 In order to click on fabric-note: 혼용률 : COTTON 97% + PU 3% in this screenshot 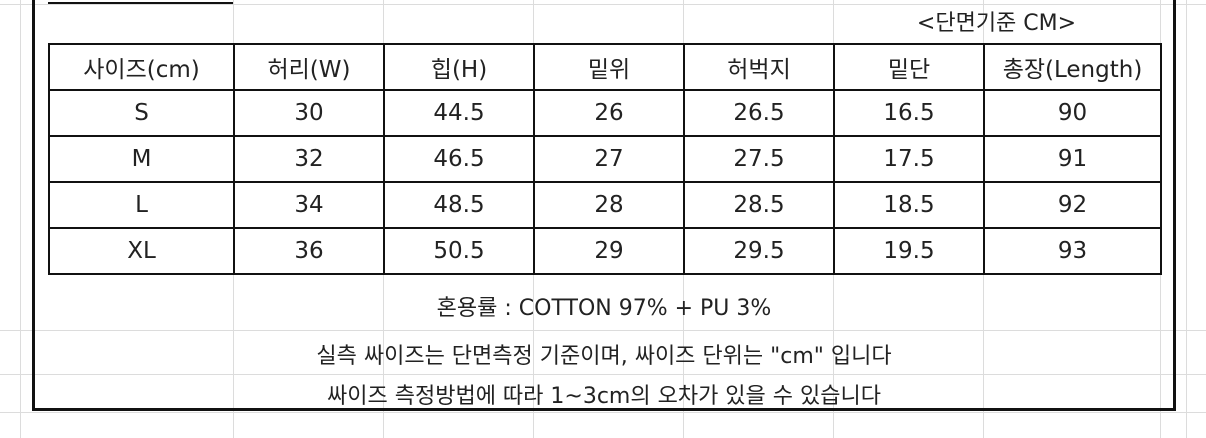, I will do `click(604, 308)`.